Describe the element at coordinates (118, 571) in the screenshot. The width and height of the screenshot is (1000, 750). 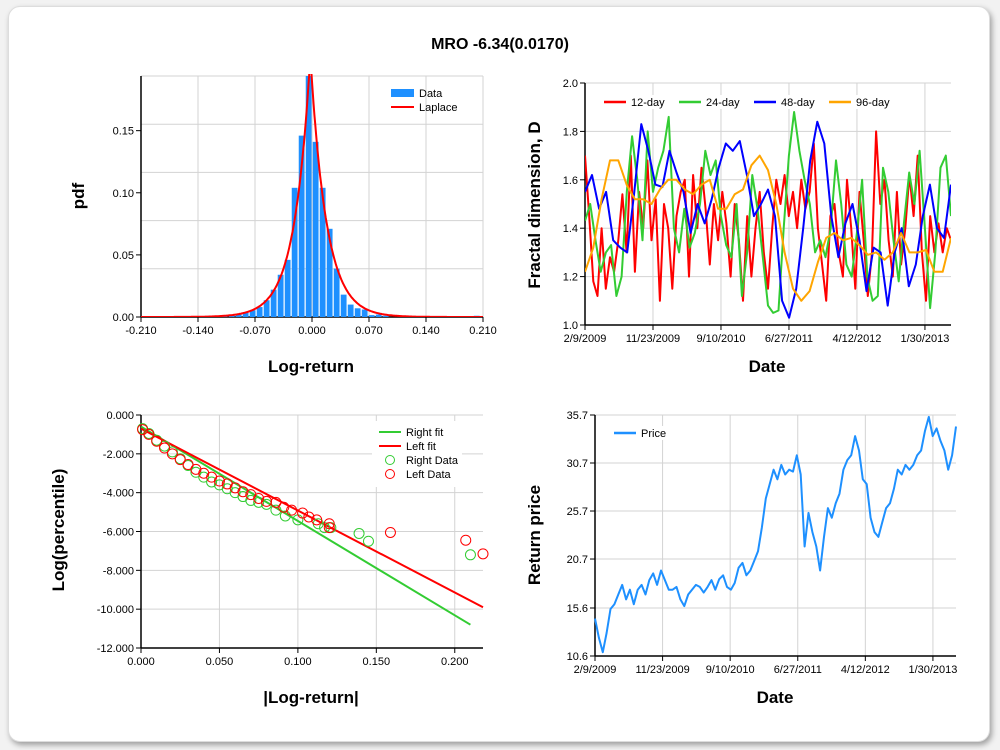
I see `y-tick-label: -8.000` at that location.